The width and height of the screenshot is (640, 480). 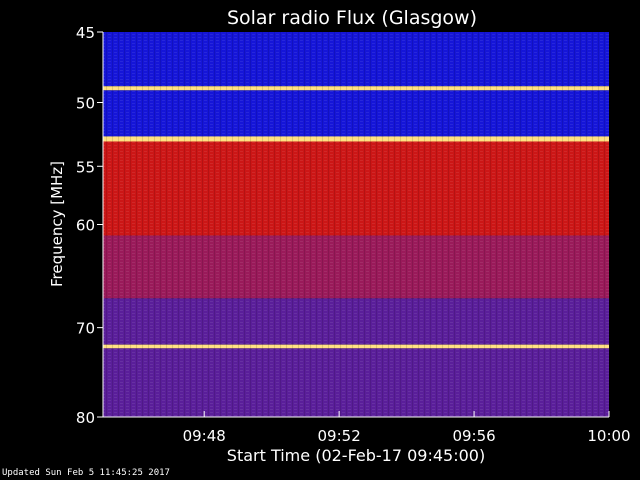 I want to click on y-axis: 45 50 55 60 70 80, so click(x=90, y=225).